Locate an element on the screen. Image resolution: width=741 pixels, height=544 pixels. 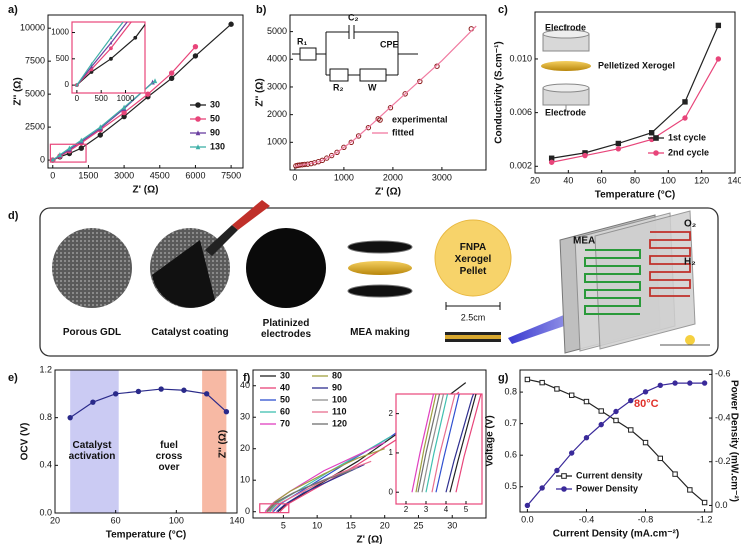
panel-label: g) is located at coordinates (503, 378).